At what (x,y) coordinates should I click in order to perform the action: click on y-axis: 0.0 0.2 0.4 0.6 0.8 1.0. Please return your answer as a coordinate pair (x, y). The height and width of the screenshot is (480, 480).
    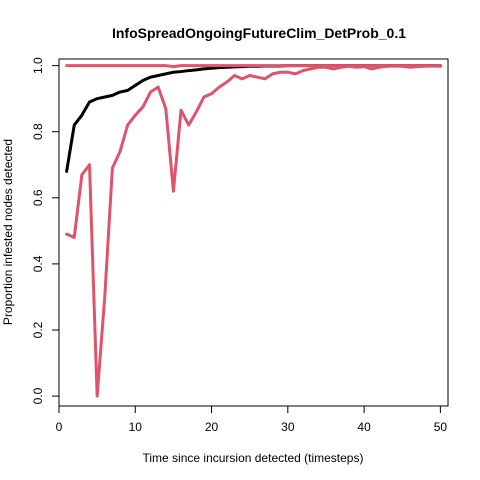
    Looking at the image, I should click on (45, 230).